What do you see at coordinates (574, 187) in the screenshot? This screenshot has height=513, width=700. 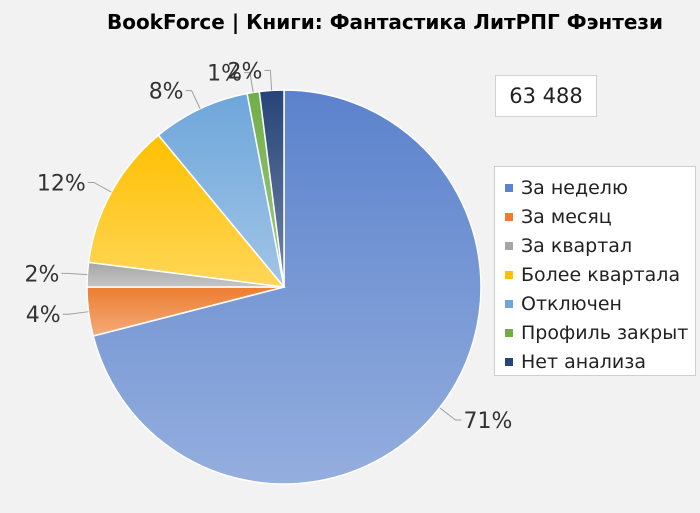 I see `legend-label: За неделю` at bounding box center [574, 187].